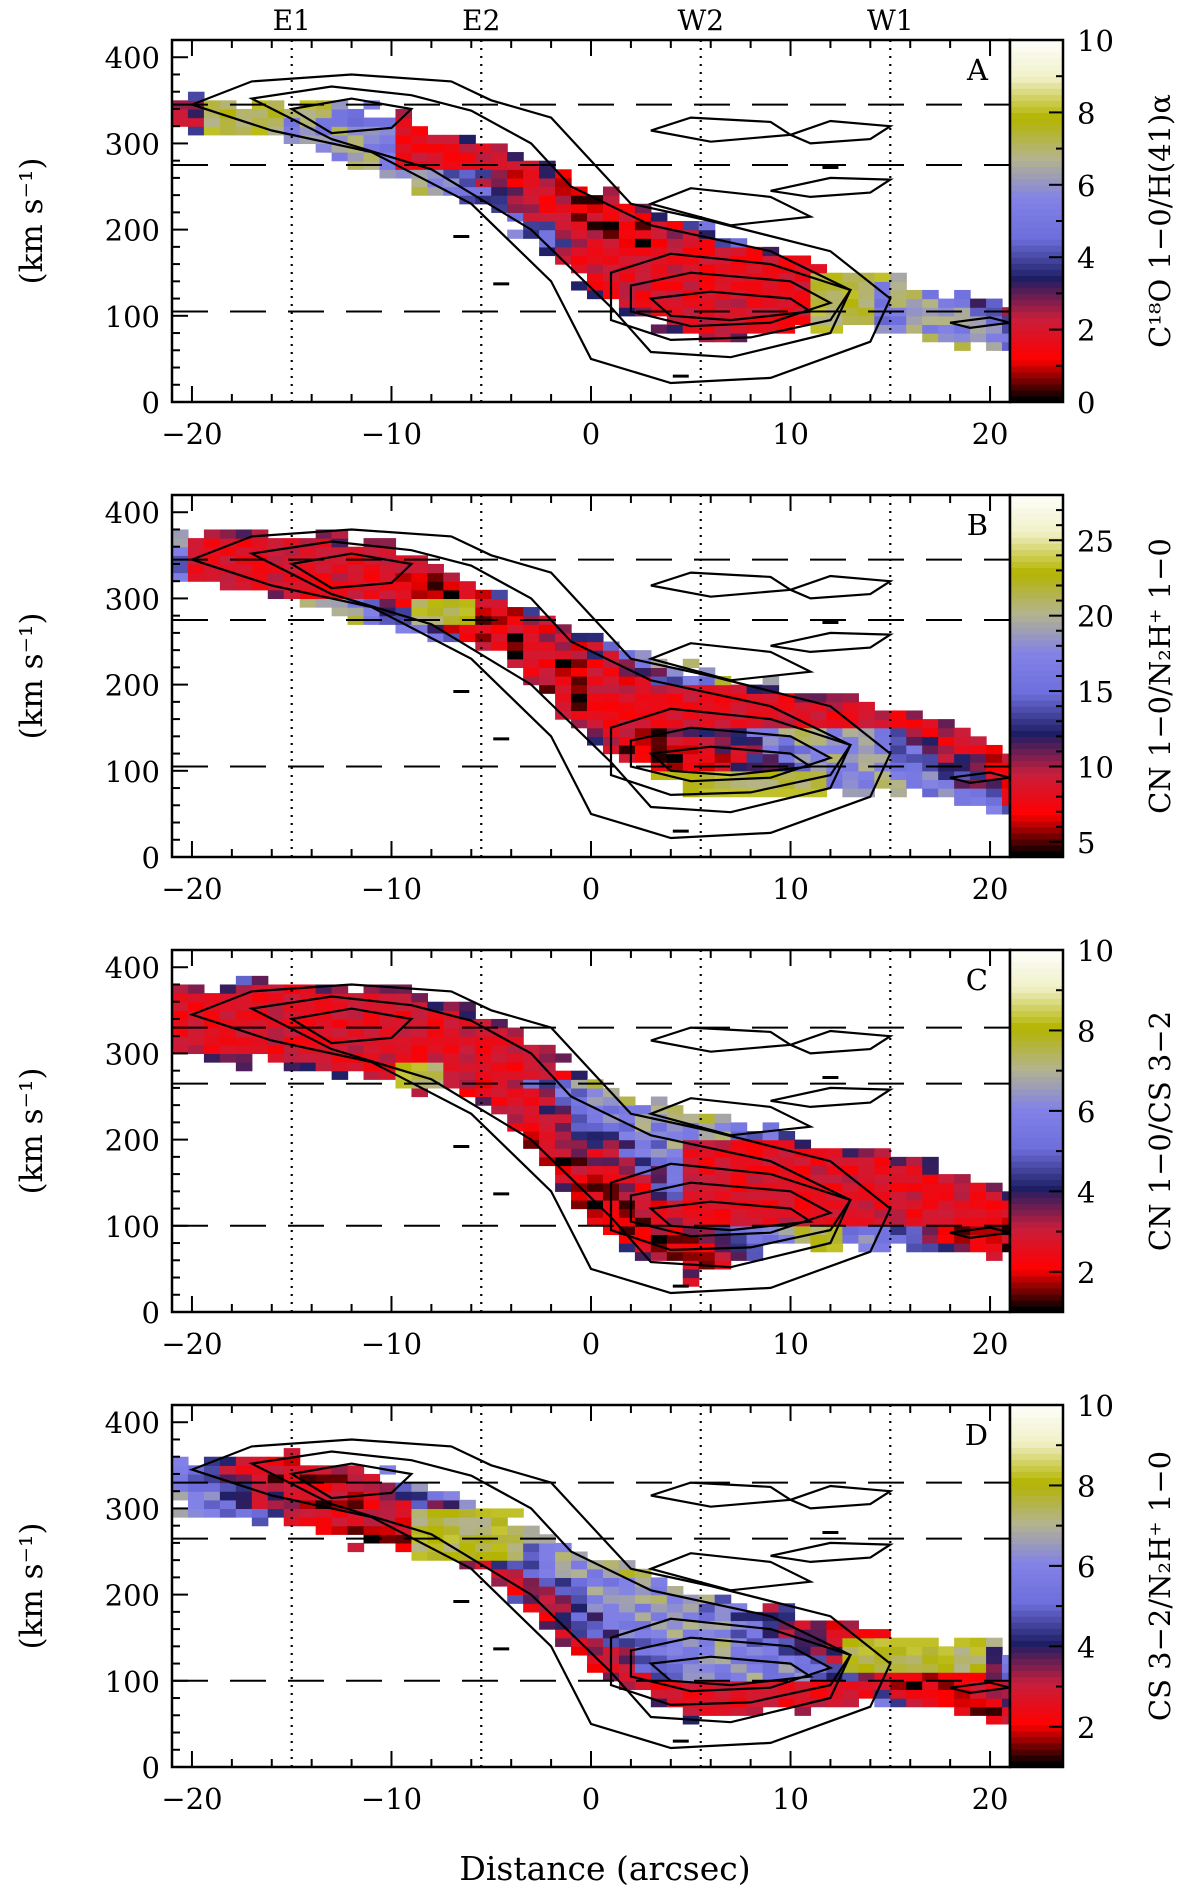 This screenshot has height=1898, width=1200. What do you see at coordinates (976, 1435) in the screenshot?
I see `panel-letter: D` at bounding box center [976, 1435].